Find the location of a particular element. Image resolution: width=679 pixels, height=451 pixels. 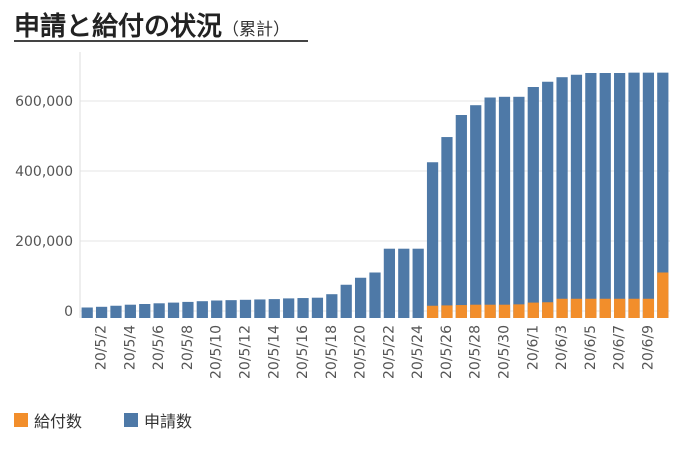

bar-payments-20/5/29 is located at coordinates (490, 311).